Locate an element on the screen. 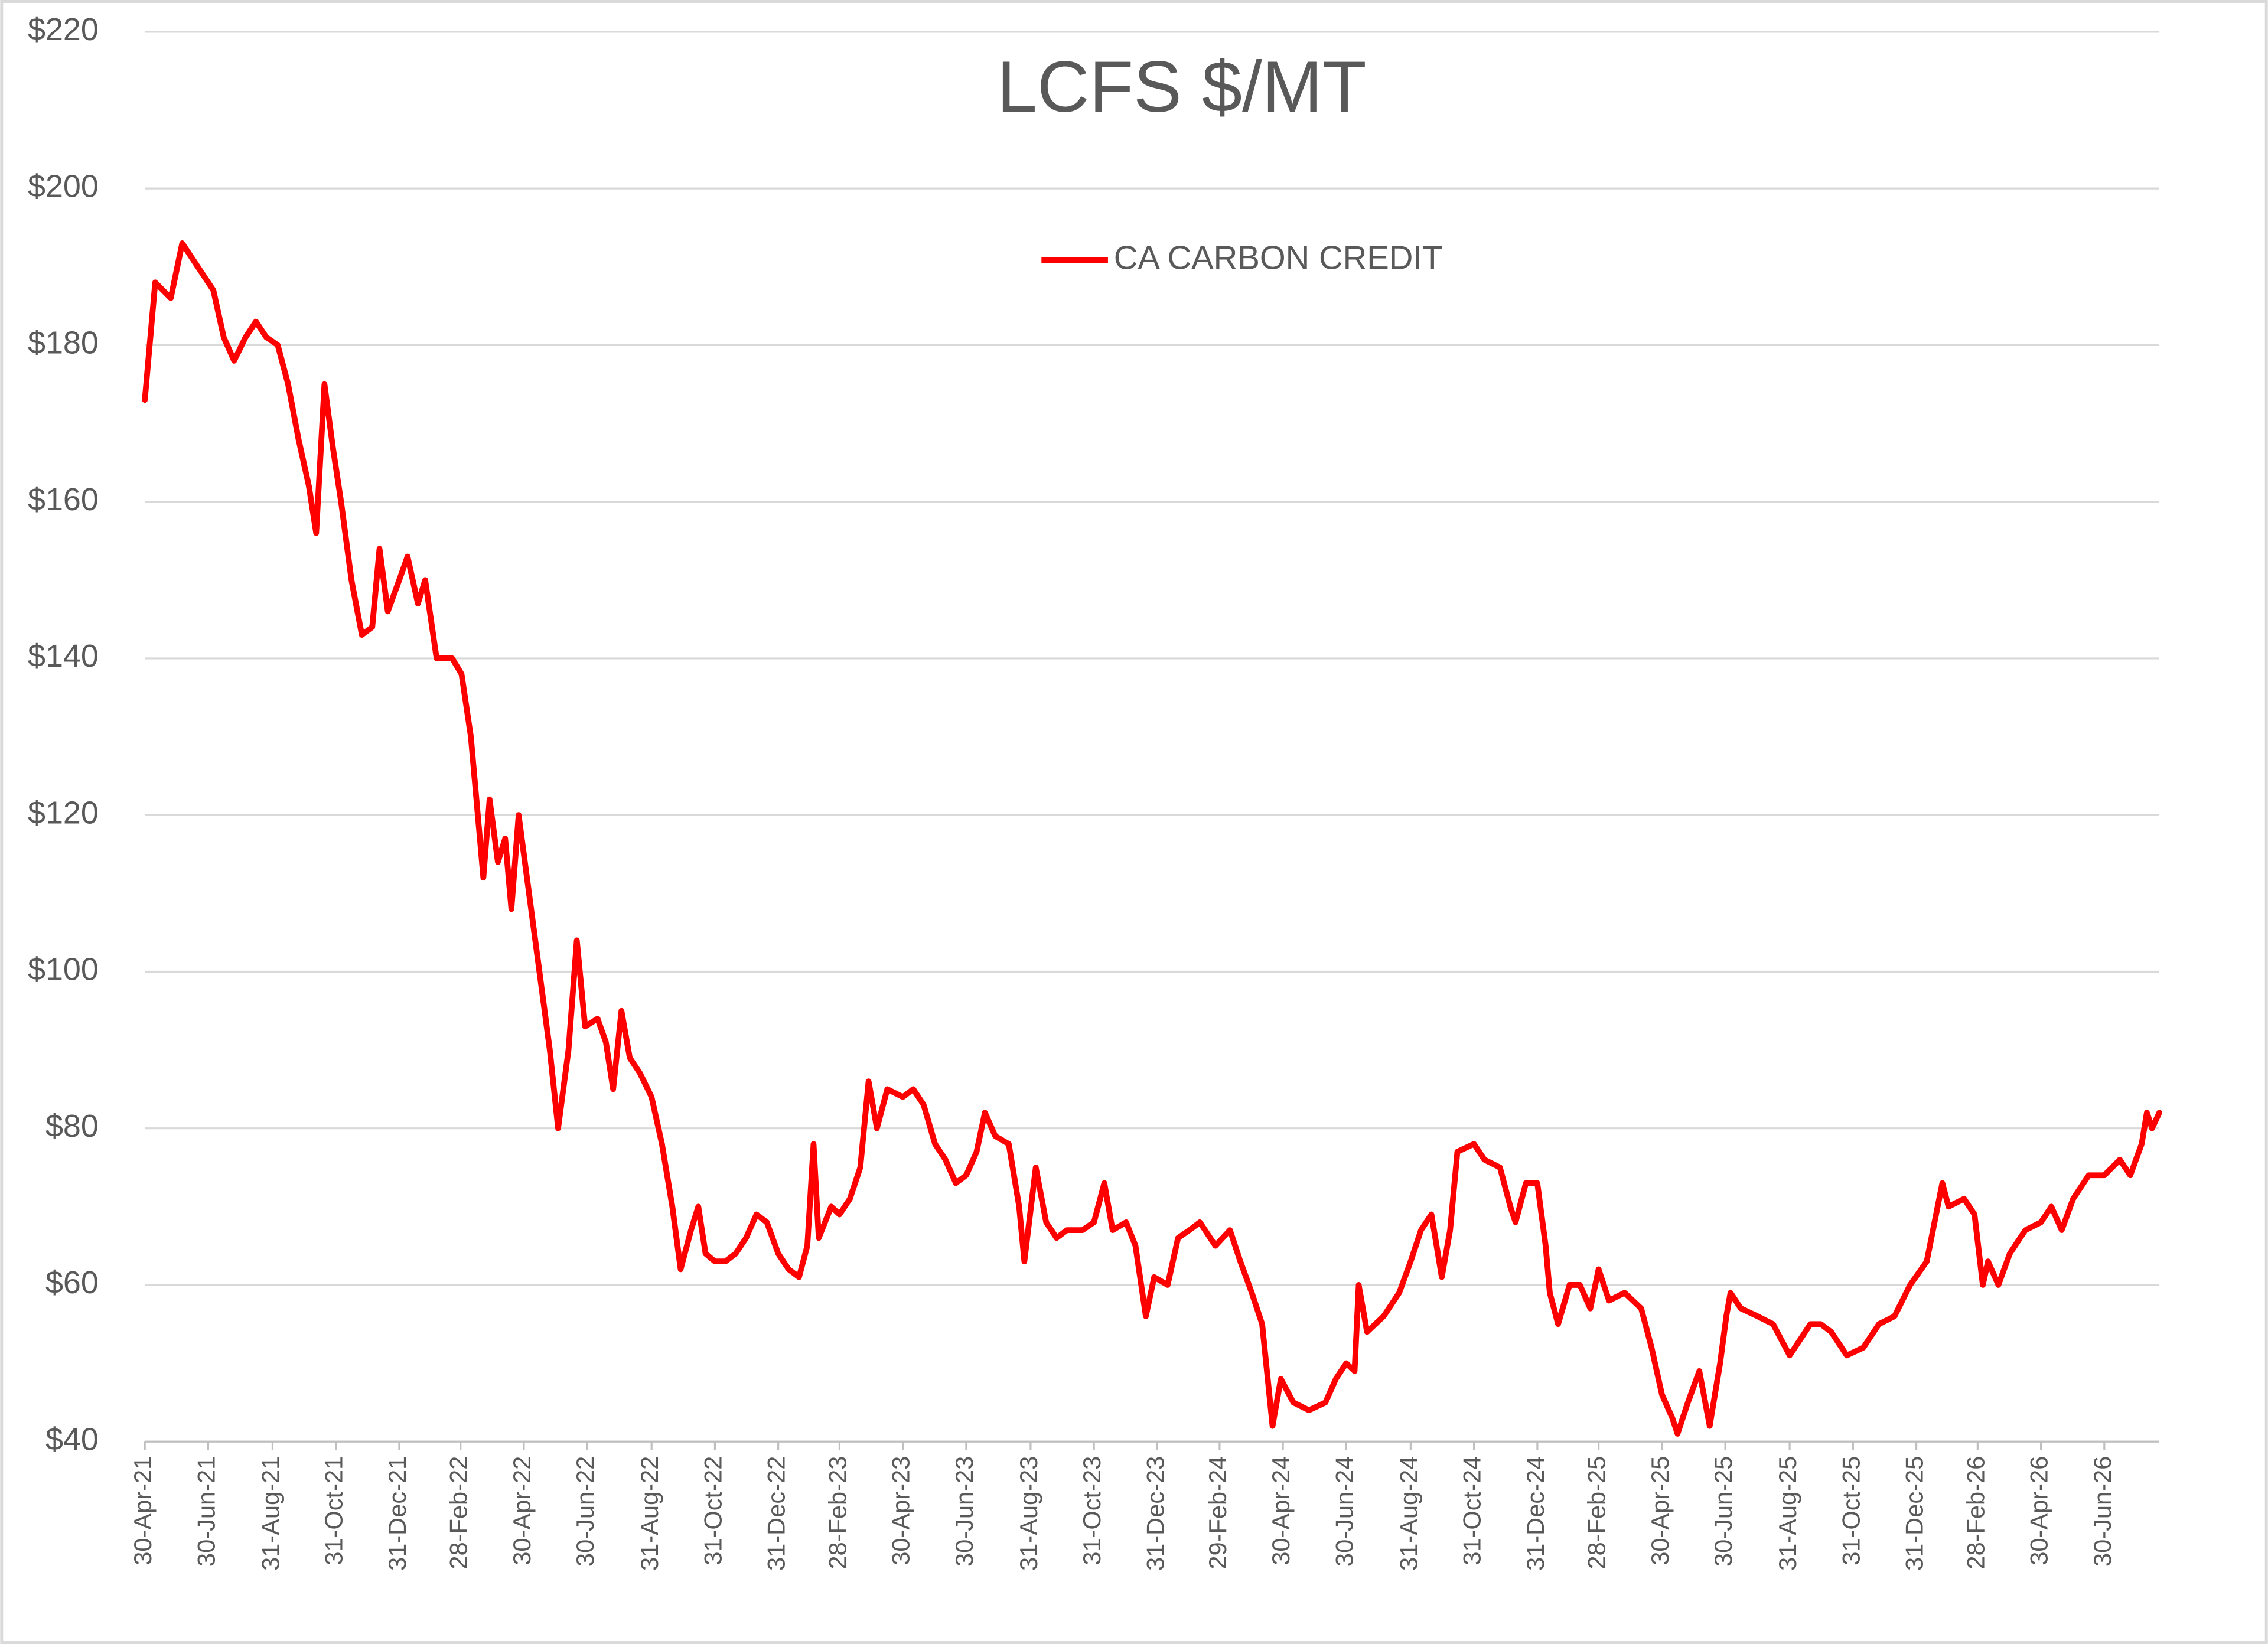 The image size is (2268, 1644). x-tick-label: 31-Oct-25 is located at coordinates (1851, 1510).